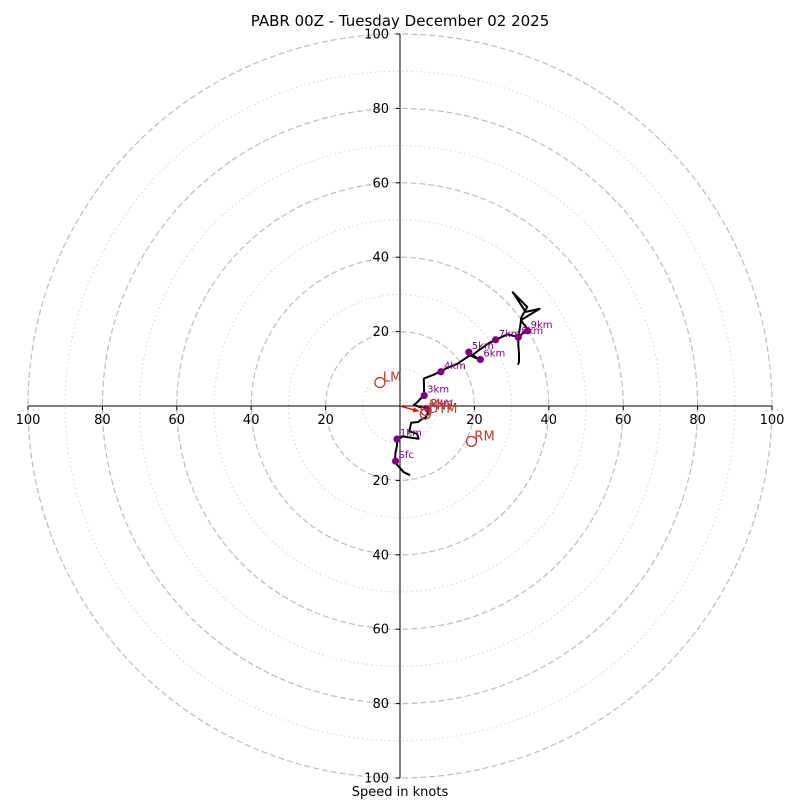  I want to click on height-label: 1km, so click(411, 433).